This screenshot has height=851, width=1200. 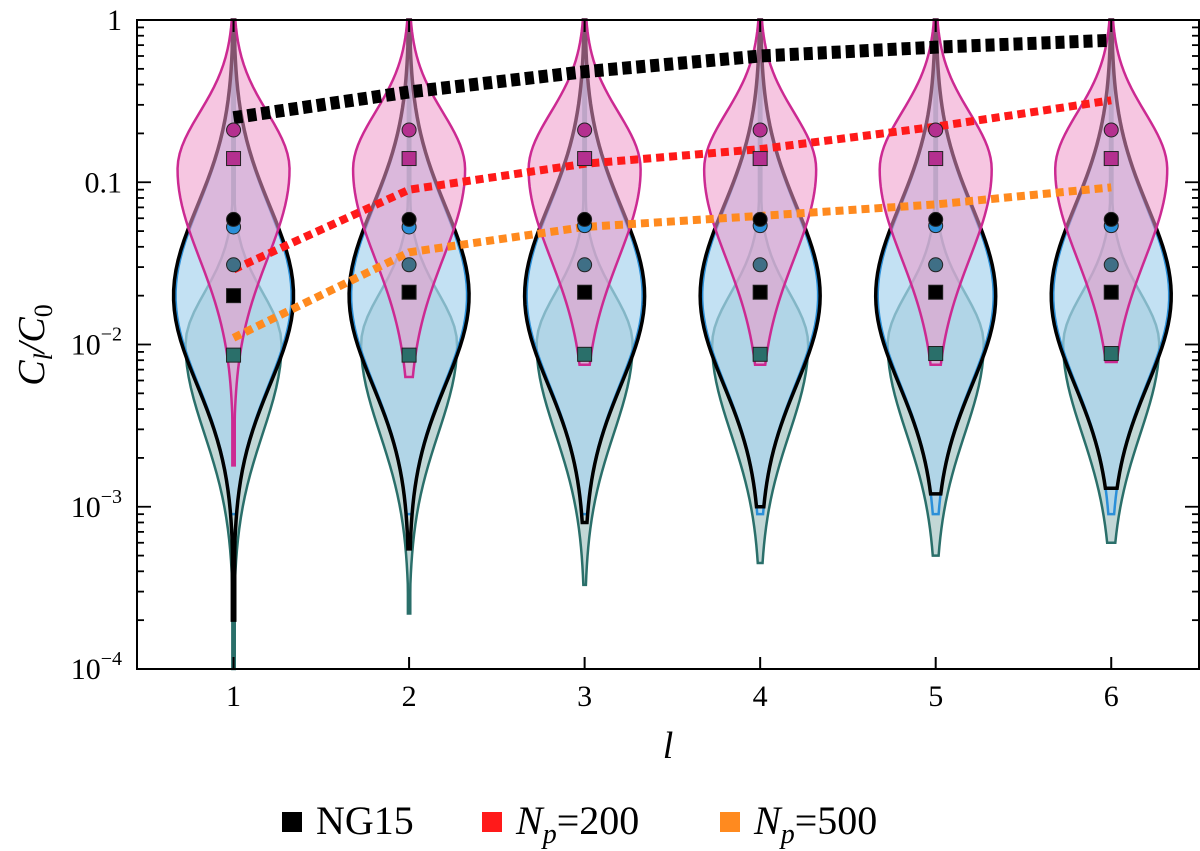 I want to click on y-tick-label-0.01: 10⁻², so click(x=96, y=343).